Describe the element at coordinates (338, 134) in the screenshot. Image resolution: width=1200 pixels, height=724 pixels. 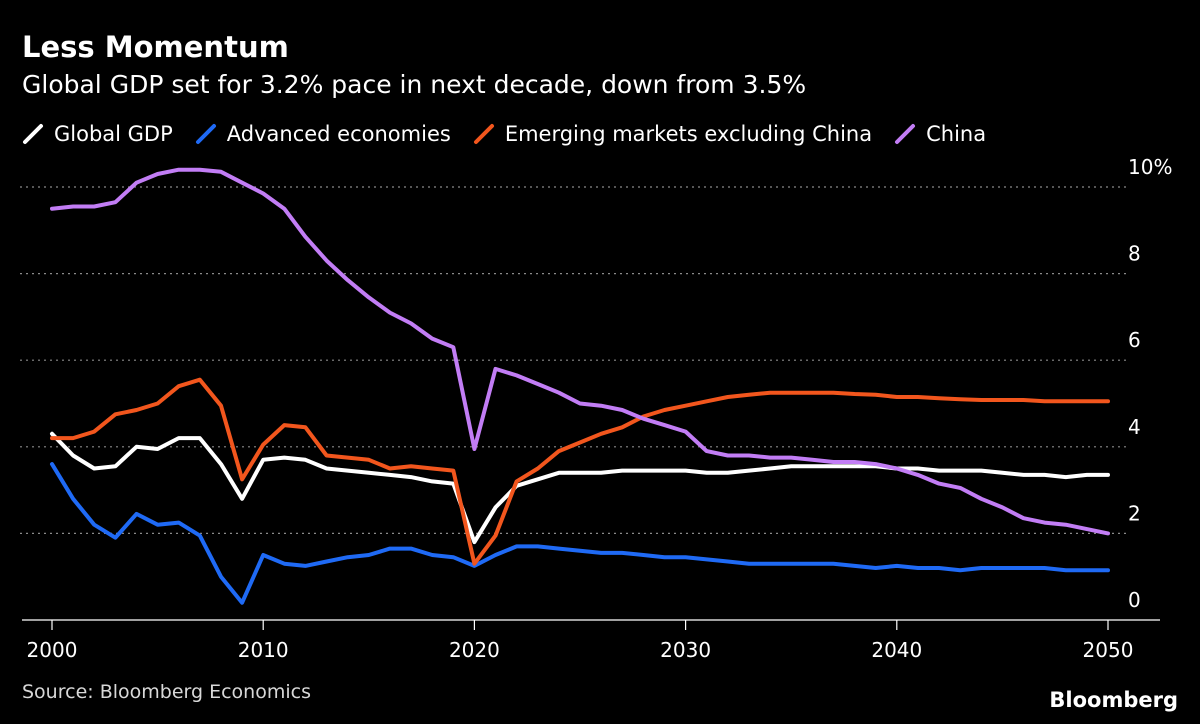
I see `legend-label: Advanced economies` at that location.